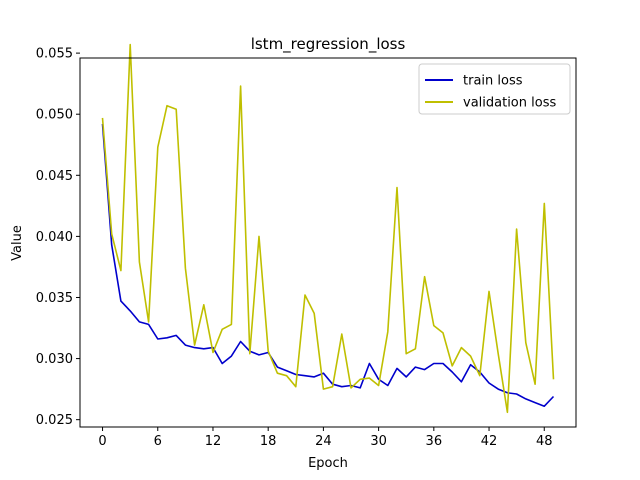 Image resolution: width=640 pixels, height=480 pixels. I want to click on y-tick-label: 0.030, so click(54, 359).